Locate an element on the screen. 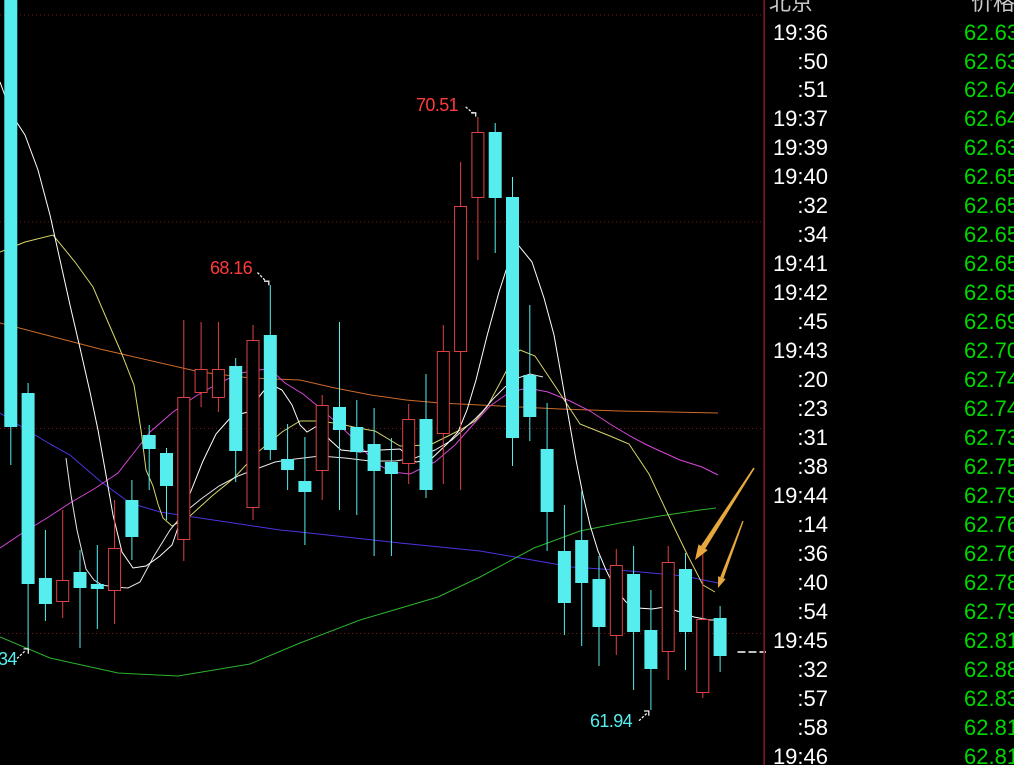 The height and width of the screenshot is (765, 1014). svg-text: 70.51 is located at coordinates (437, 105).